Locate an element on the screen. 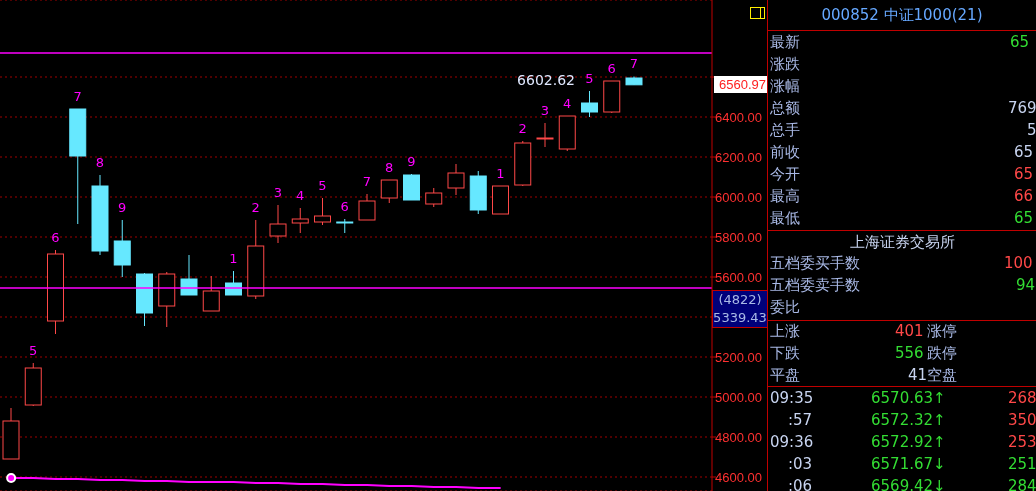 This screenshot has width=1036, height=491. y-tick-label: 6000.00 is located at coordinates (738, 197).